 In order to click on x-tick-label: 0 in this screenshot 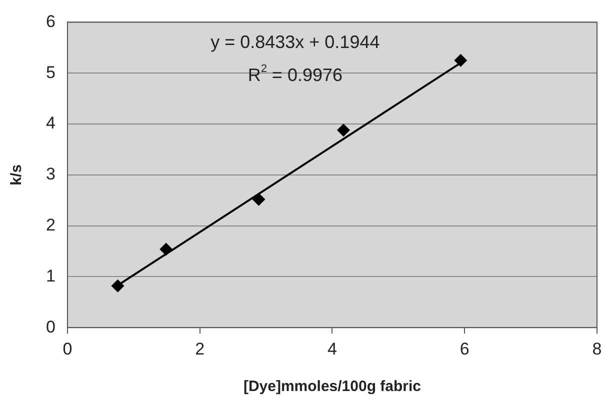, I will do `click(67, 348)`.